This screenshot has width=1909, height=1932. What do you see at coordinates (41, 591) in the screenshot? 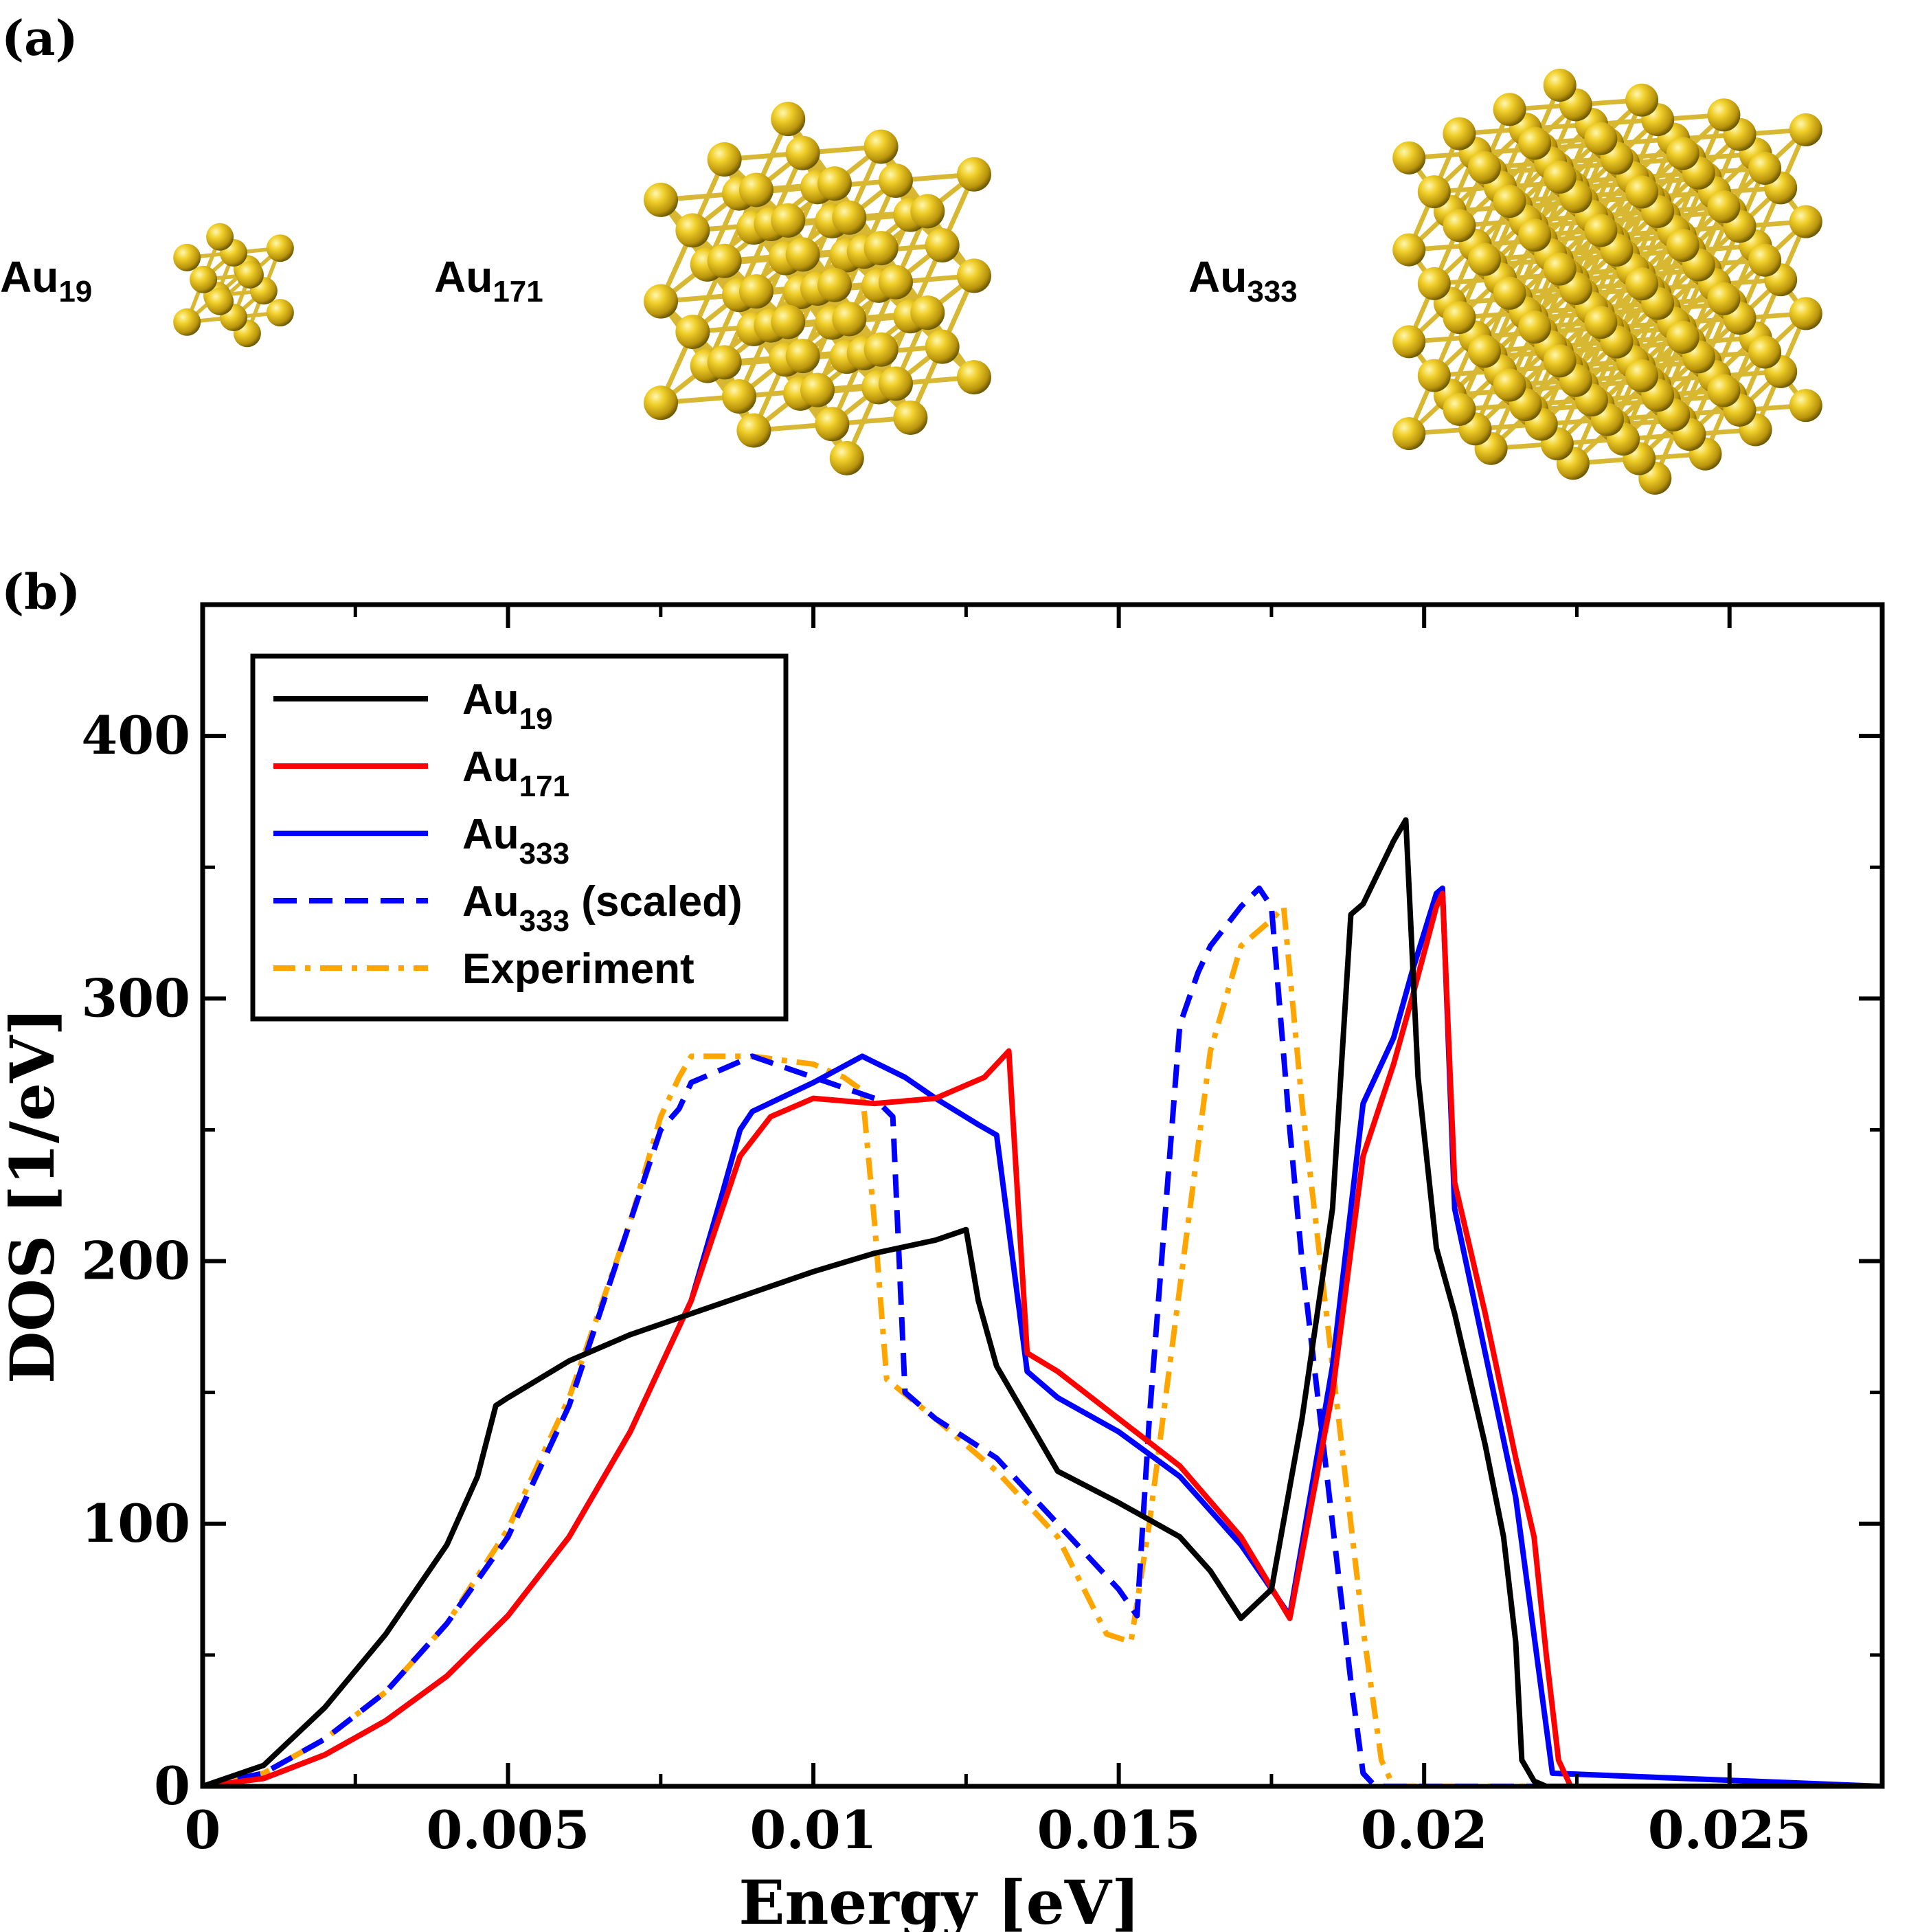
I see `panel-label-b: (b)` at bounding box center [41, 591].